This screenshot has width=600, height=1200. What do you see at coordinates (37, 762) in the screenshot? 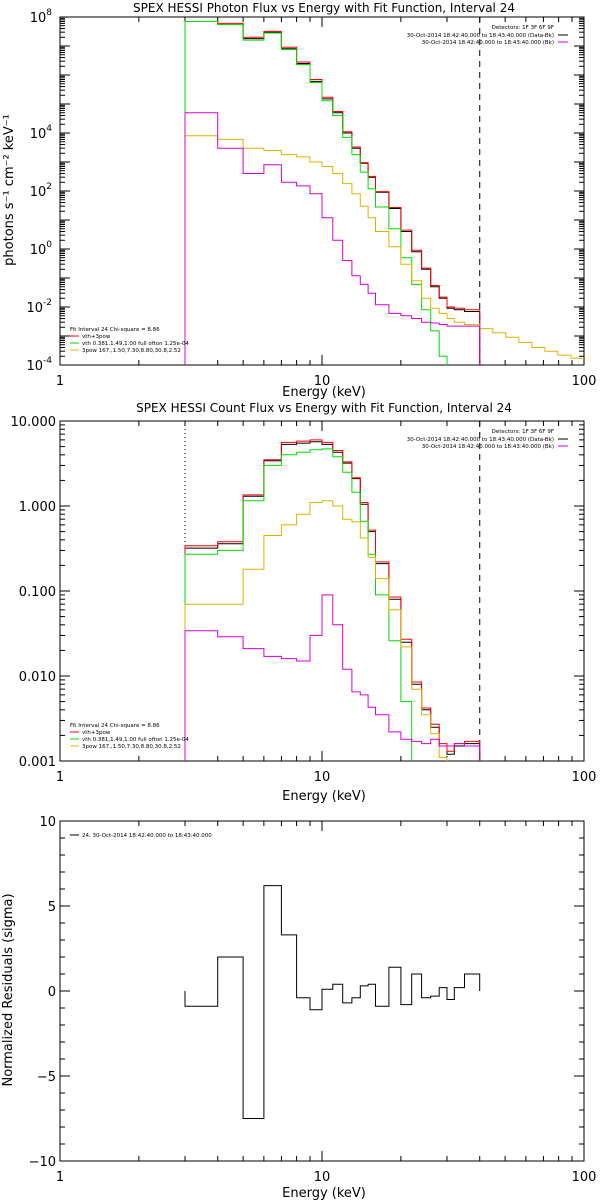
I see `y-tick-label: 0.001` at bounding box center [37, 762].